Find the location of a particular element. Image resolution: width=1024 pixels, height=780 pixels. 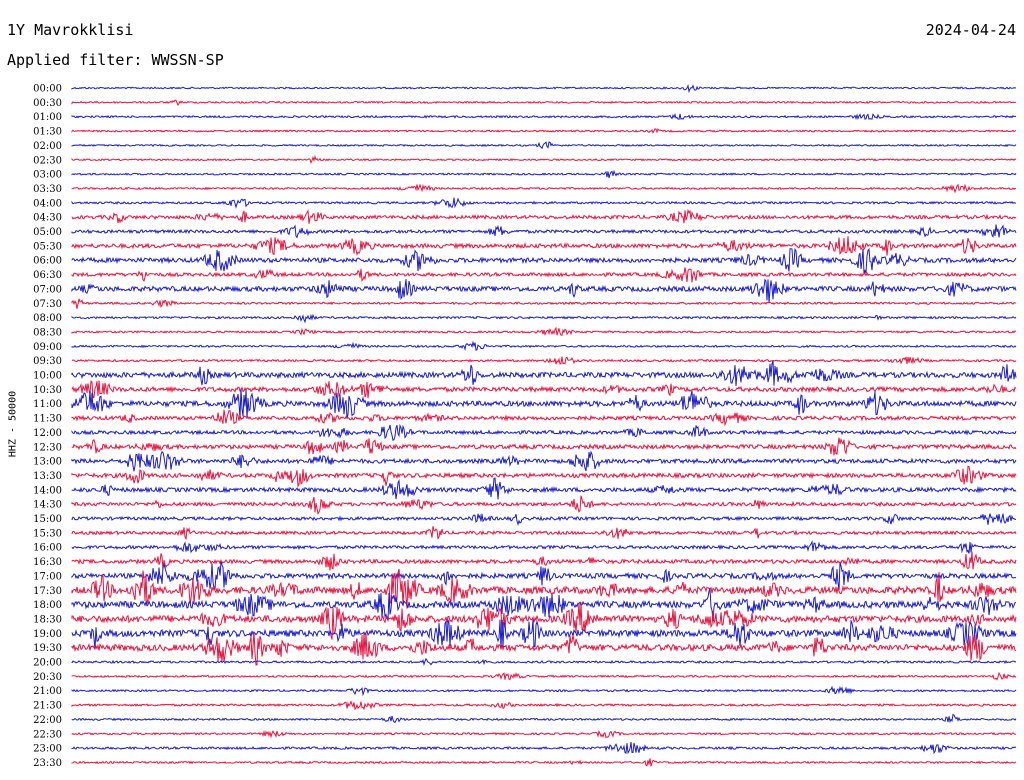

time-label: 08:30 is located at coordinates (47, 332).